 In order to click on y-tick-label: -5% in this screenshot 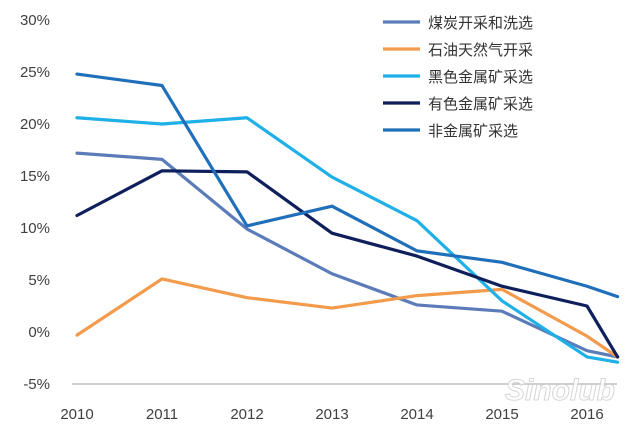, I will do `click(36, 384)`.